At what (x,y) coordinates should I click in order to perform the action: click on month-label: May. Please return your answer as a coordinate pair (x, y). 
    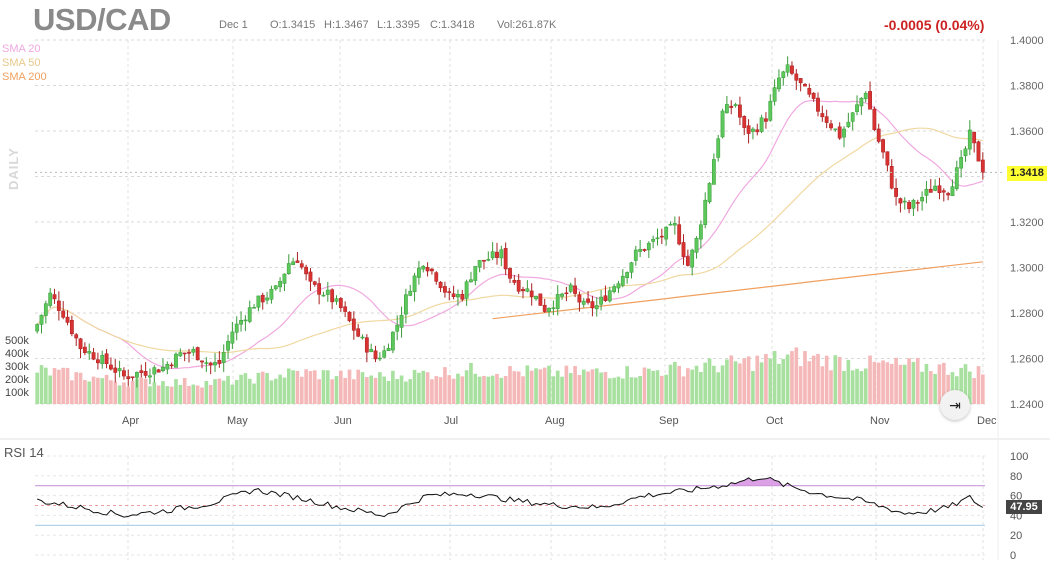
    Looking at the image, I should click on (237, 421).